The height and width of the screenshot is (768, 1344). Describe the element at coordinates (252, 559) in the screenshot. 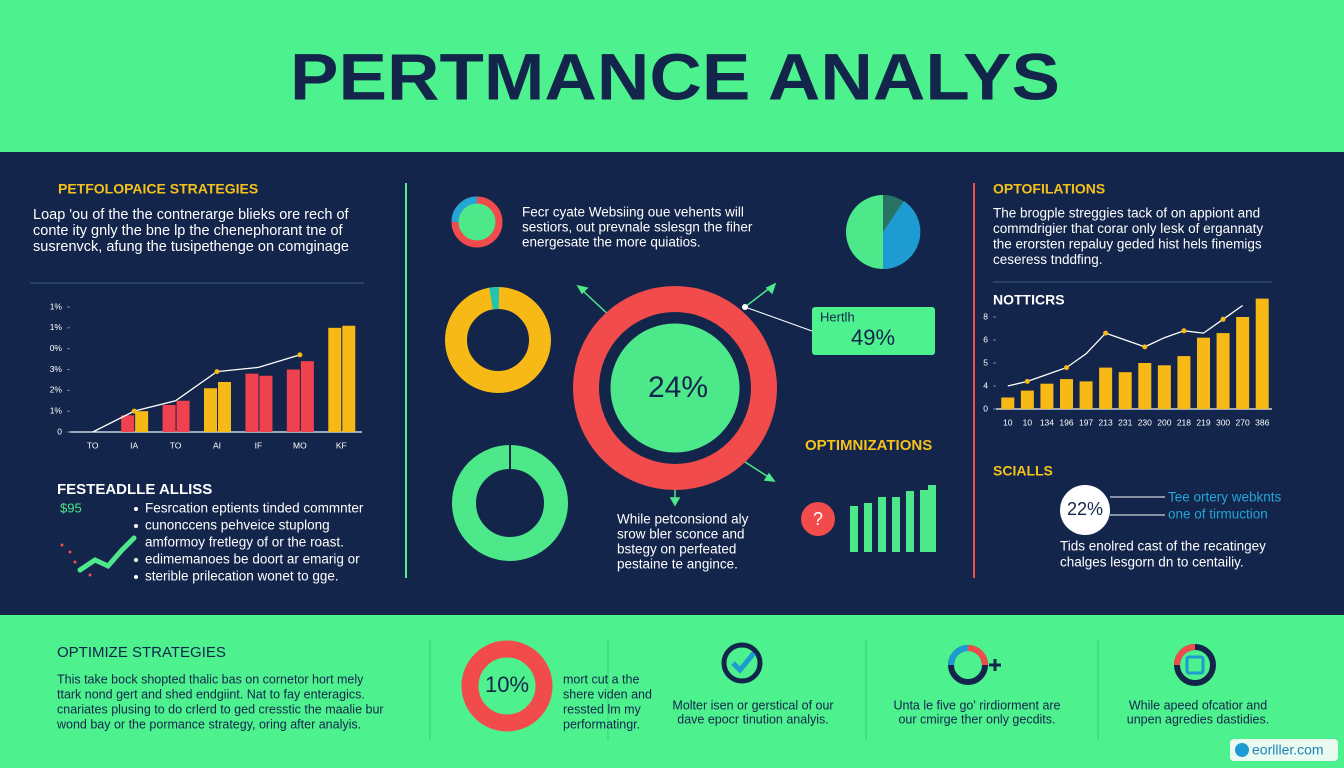

I see `bullet-text: edimemanoes be doort ar emarig or` at that location.